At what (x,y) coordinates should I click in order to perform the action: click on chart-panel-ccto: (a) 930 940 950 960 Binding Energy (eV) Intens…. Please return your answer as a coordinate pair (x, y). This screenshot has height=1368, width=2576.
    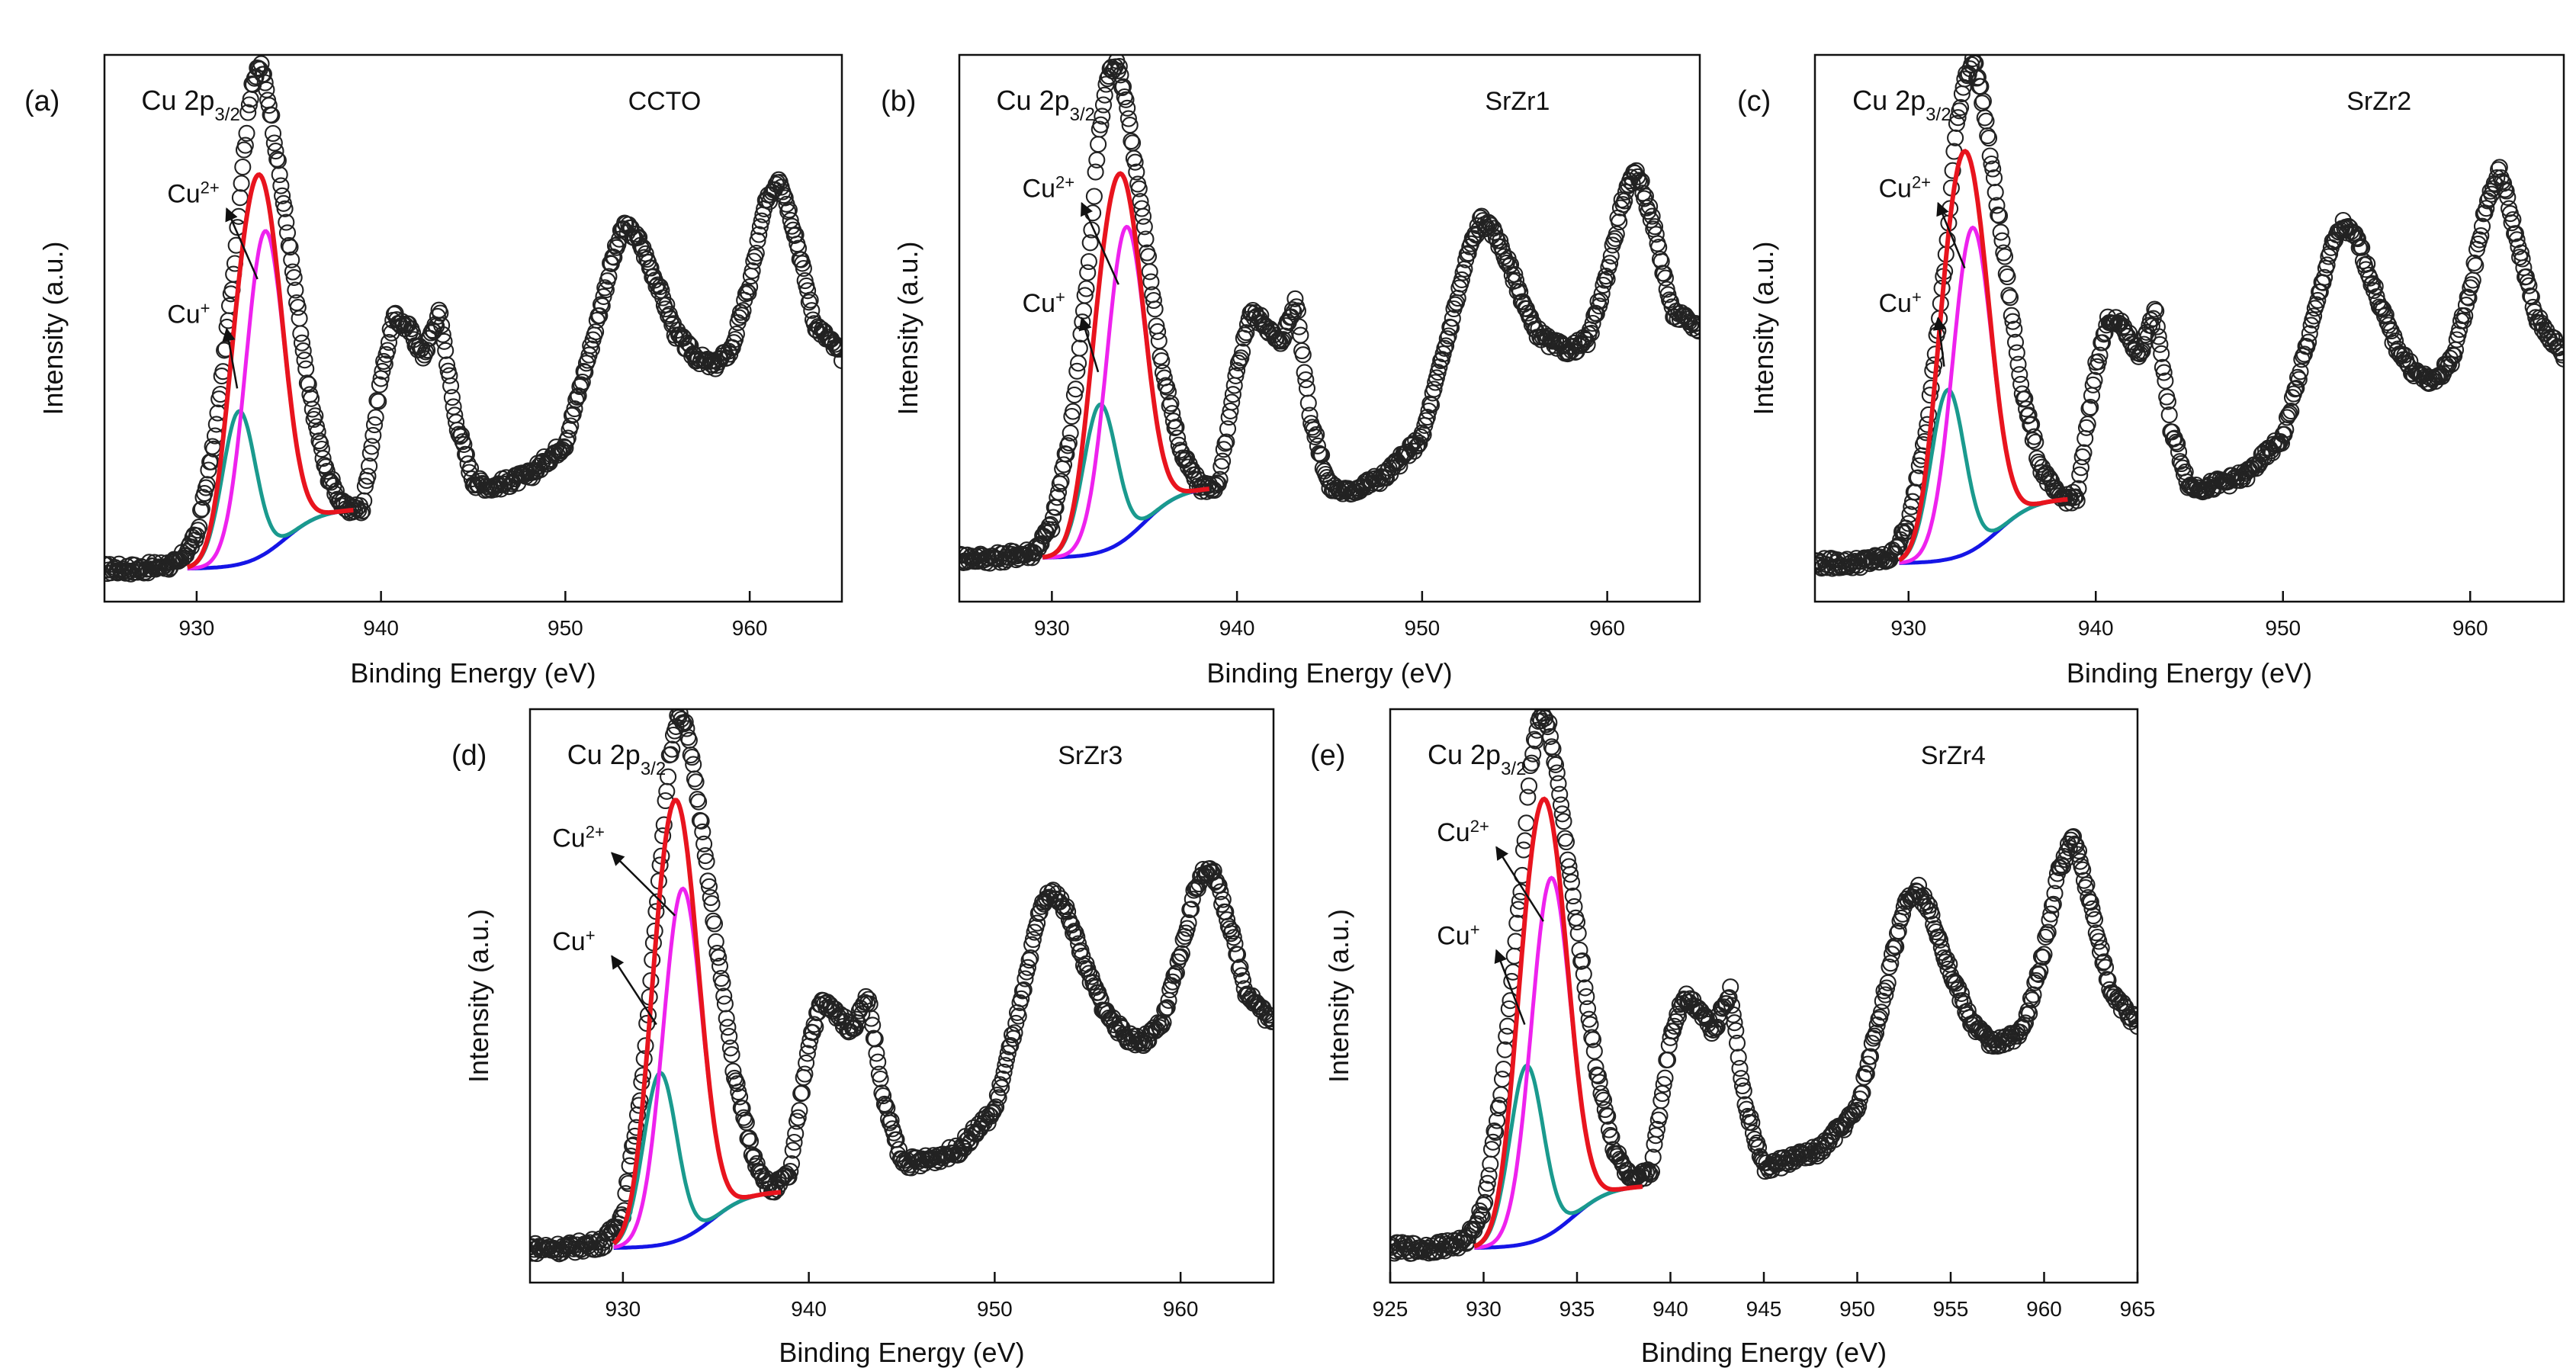
    Looking at the image, I should click on (433, 371).